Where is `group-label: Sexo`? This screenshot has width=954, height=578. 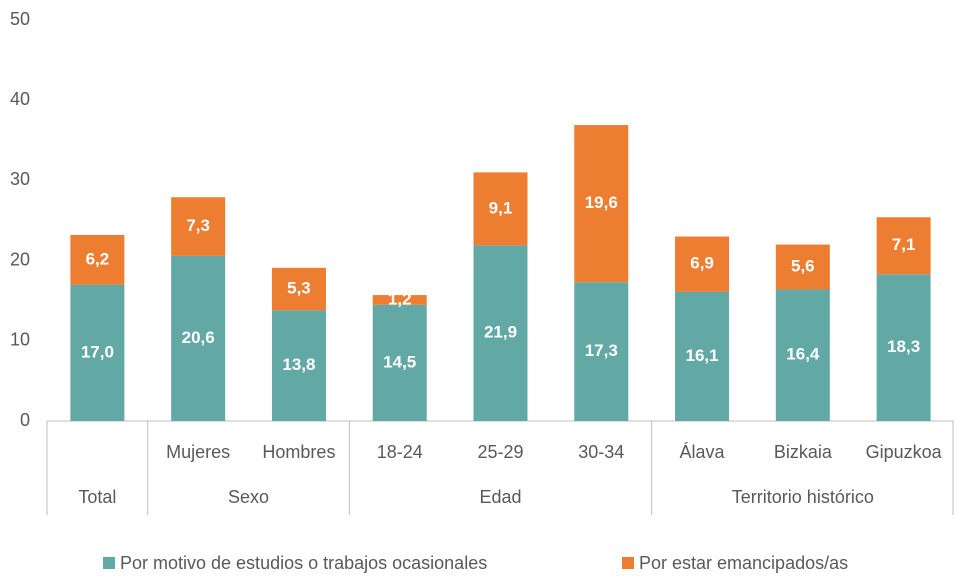 group-label: Sexo is located at coordinates (248, 497).